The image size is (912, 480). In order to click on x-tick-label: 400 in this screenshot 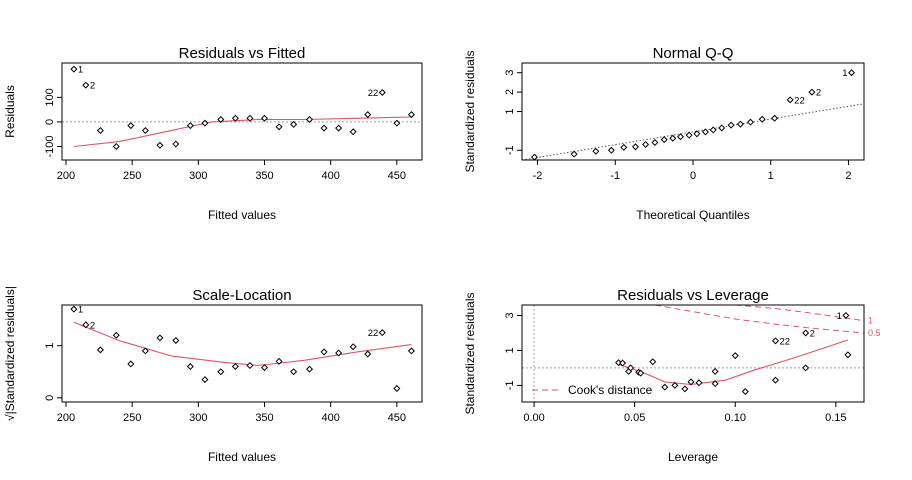, I will do `click(330, 418)`.